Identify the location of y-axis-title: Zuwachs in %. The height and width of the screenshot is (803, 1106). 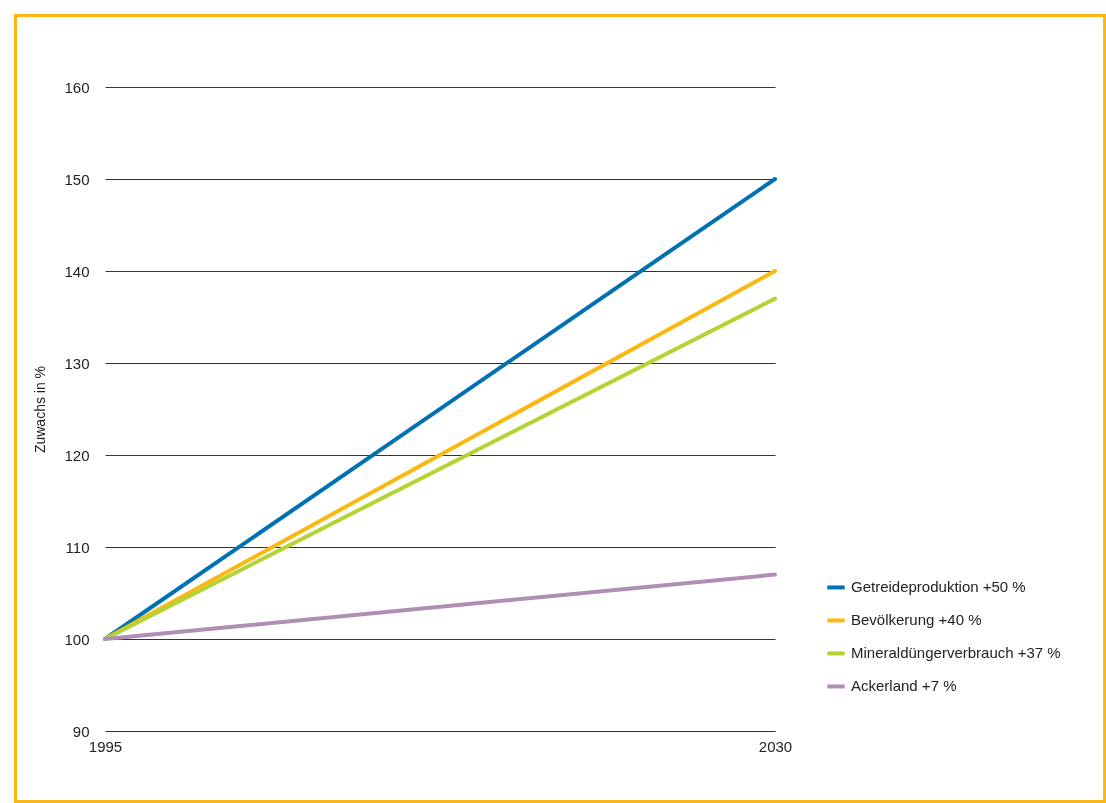
(40, 409).